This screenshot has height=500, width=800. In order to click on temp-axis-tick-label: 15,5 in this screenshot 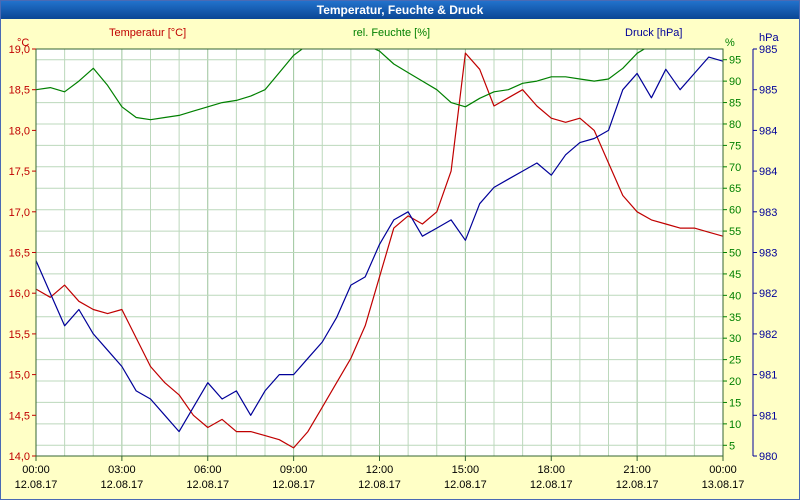, I will do `click(19, 335)`.